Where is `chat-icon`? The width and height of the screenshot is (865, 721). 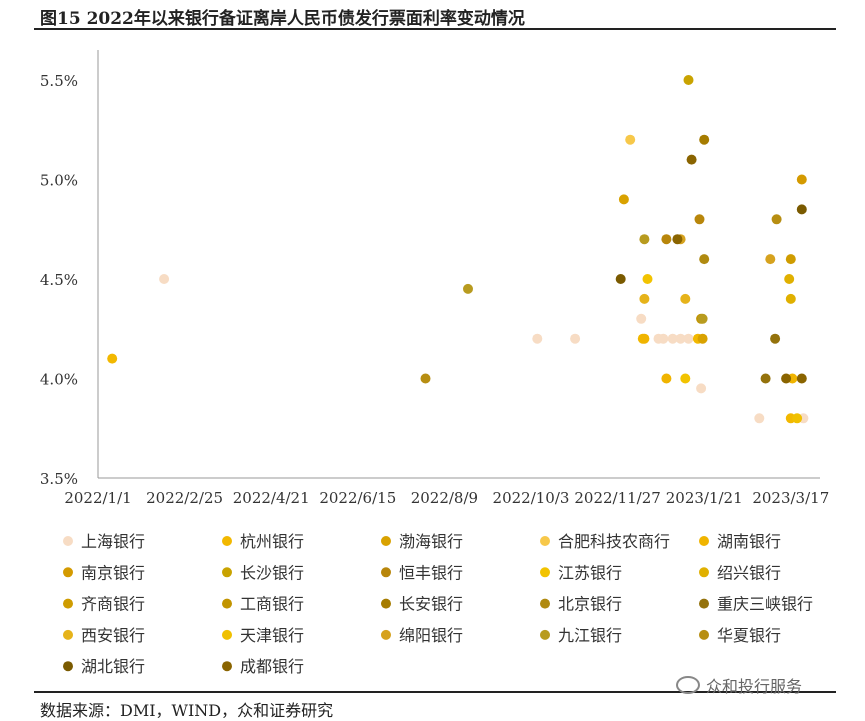 chat-icon is located at coordinates (688, 685).